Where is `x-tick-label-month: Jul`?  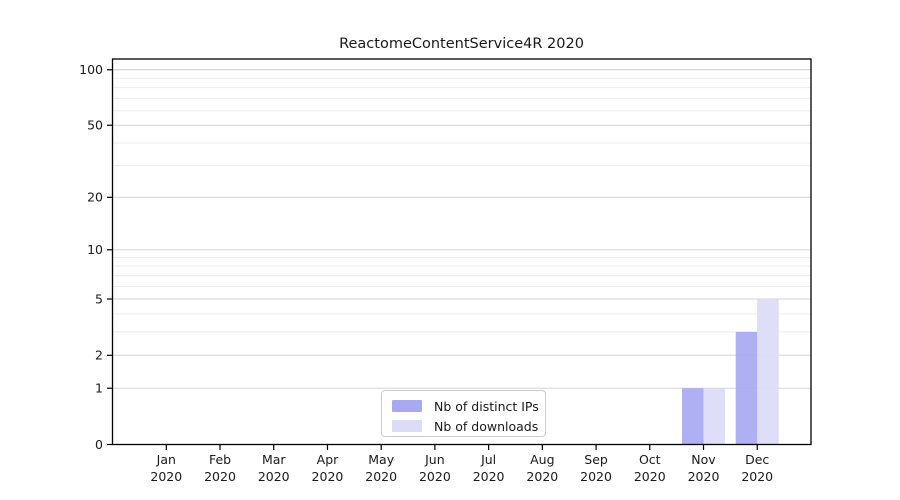 x-tick-label-month: Jul is located at coordinates (488, 459).